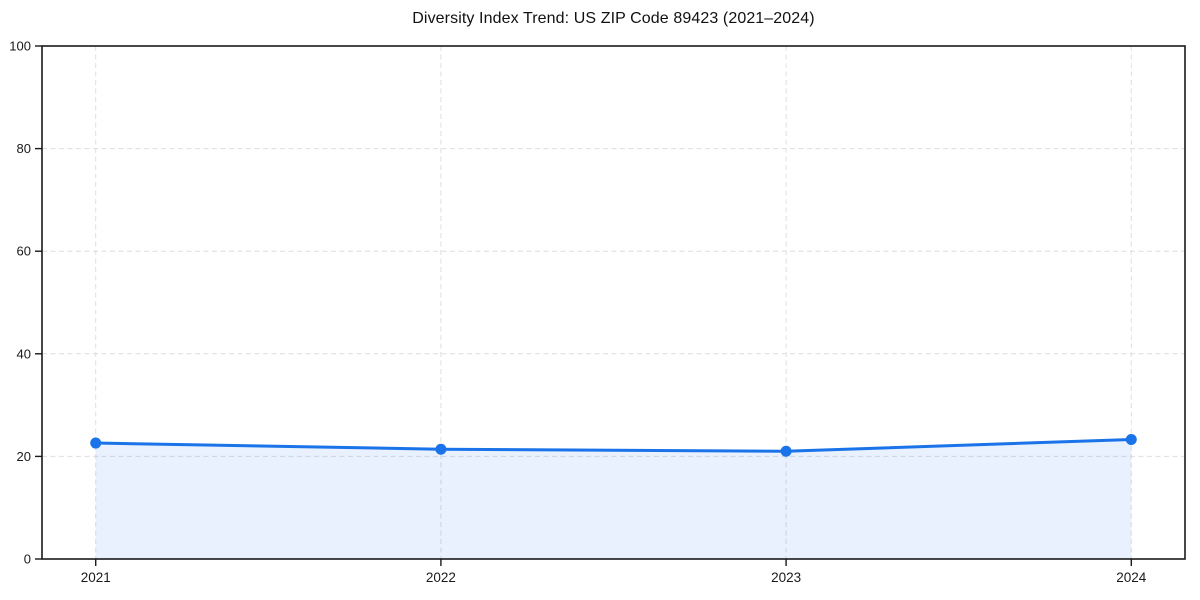  What do you see at coordinates (441, 449) in the screenshot?
I see `data-point-2022` at bounding box center [441, 449].